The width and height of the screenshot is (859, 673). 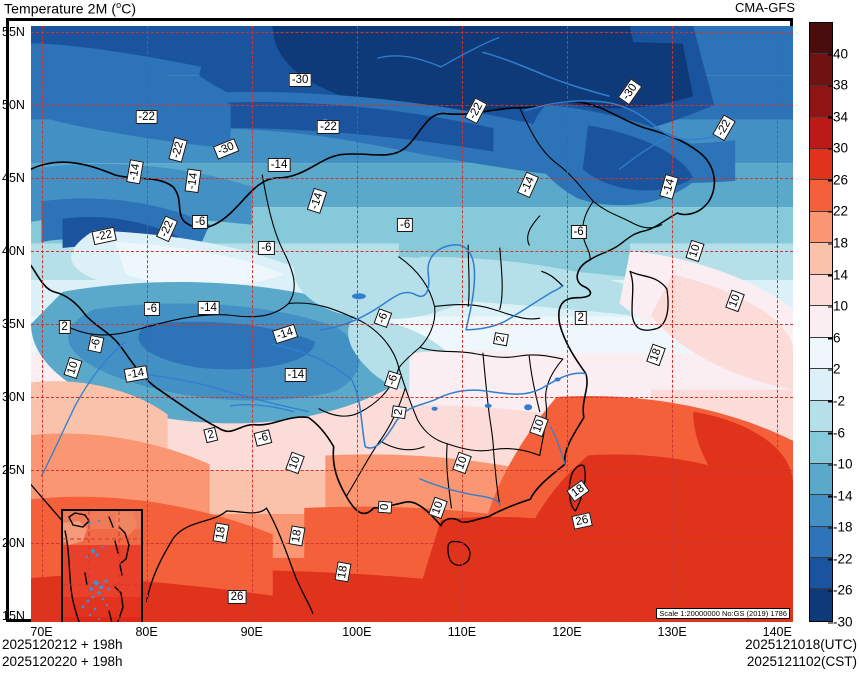 What do you see at coordinates (41, 632) in the screenshot?
I see `longitude-tick-label: 70E` at bounding box center [41, 632].